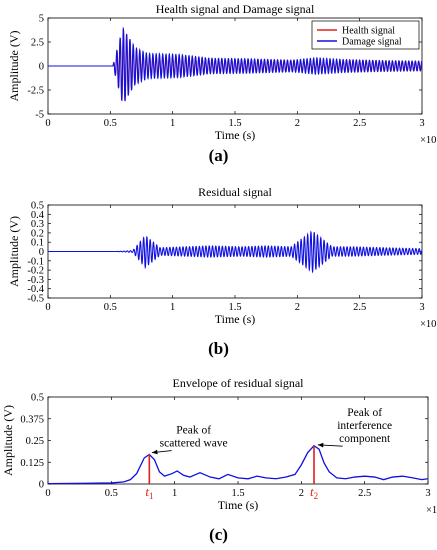 This screenshot has width=437, height=550. I want to click on y-tick-label: -0.3, so click(35, 280).